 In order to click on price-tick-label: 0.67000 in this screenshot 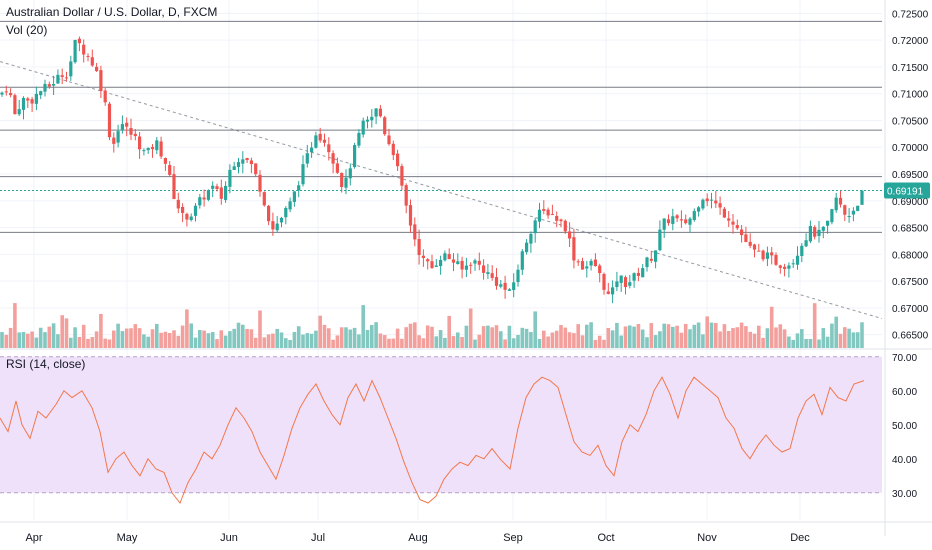, I will do `click(910, 309)`.